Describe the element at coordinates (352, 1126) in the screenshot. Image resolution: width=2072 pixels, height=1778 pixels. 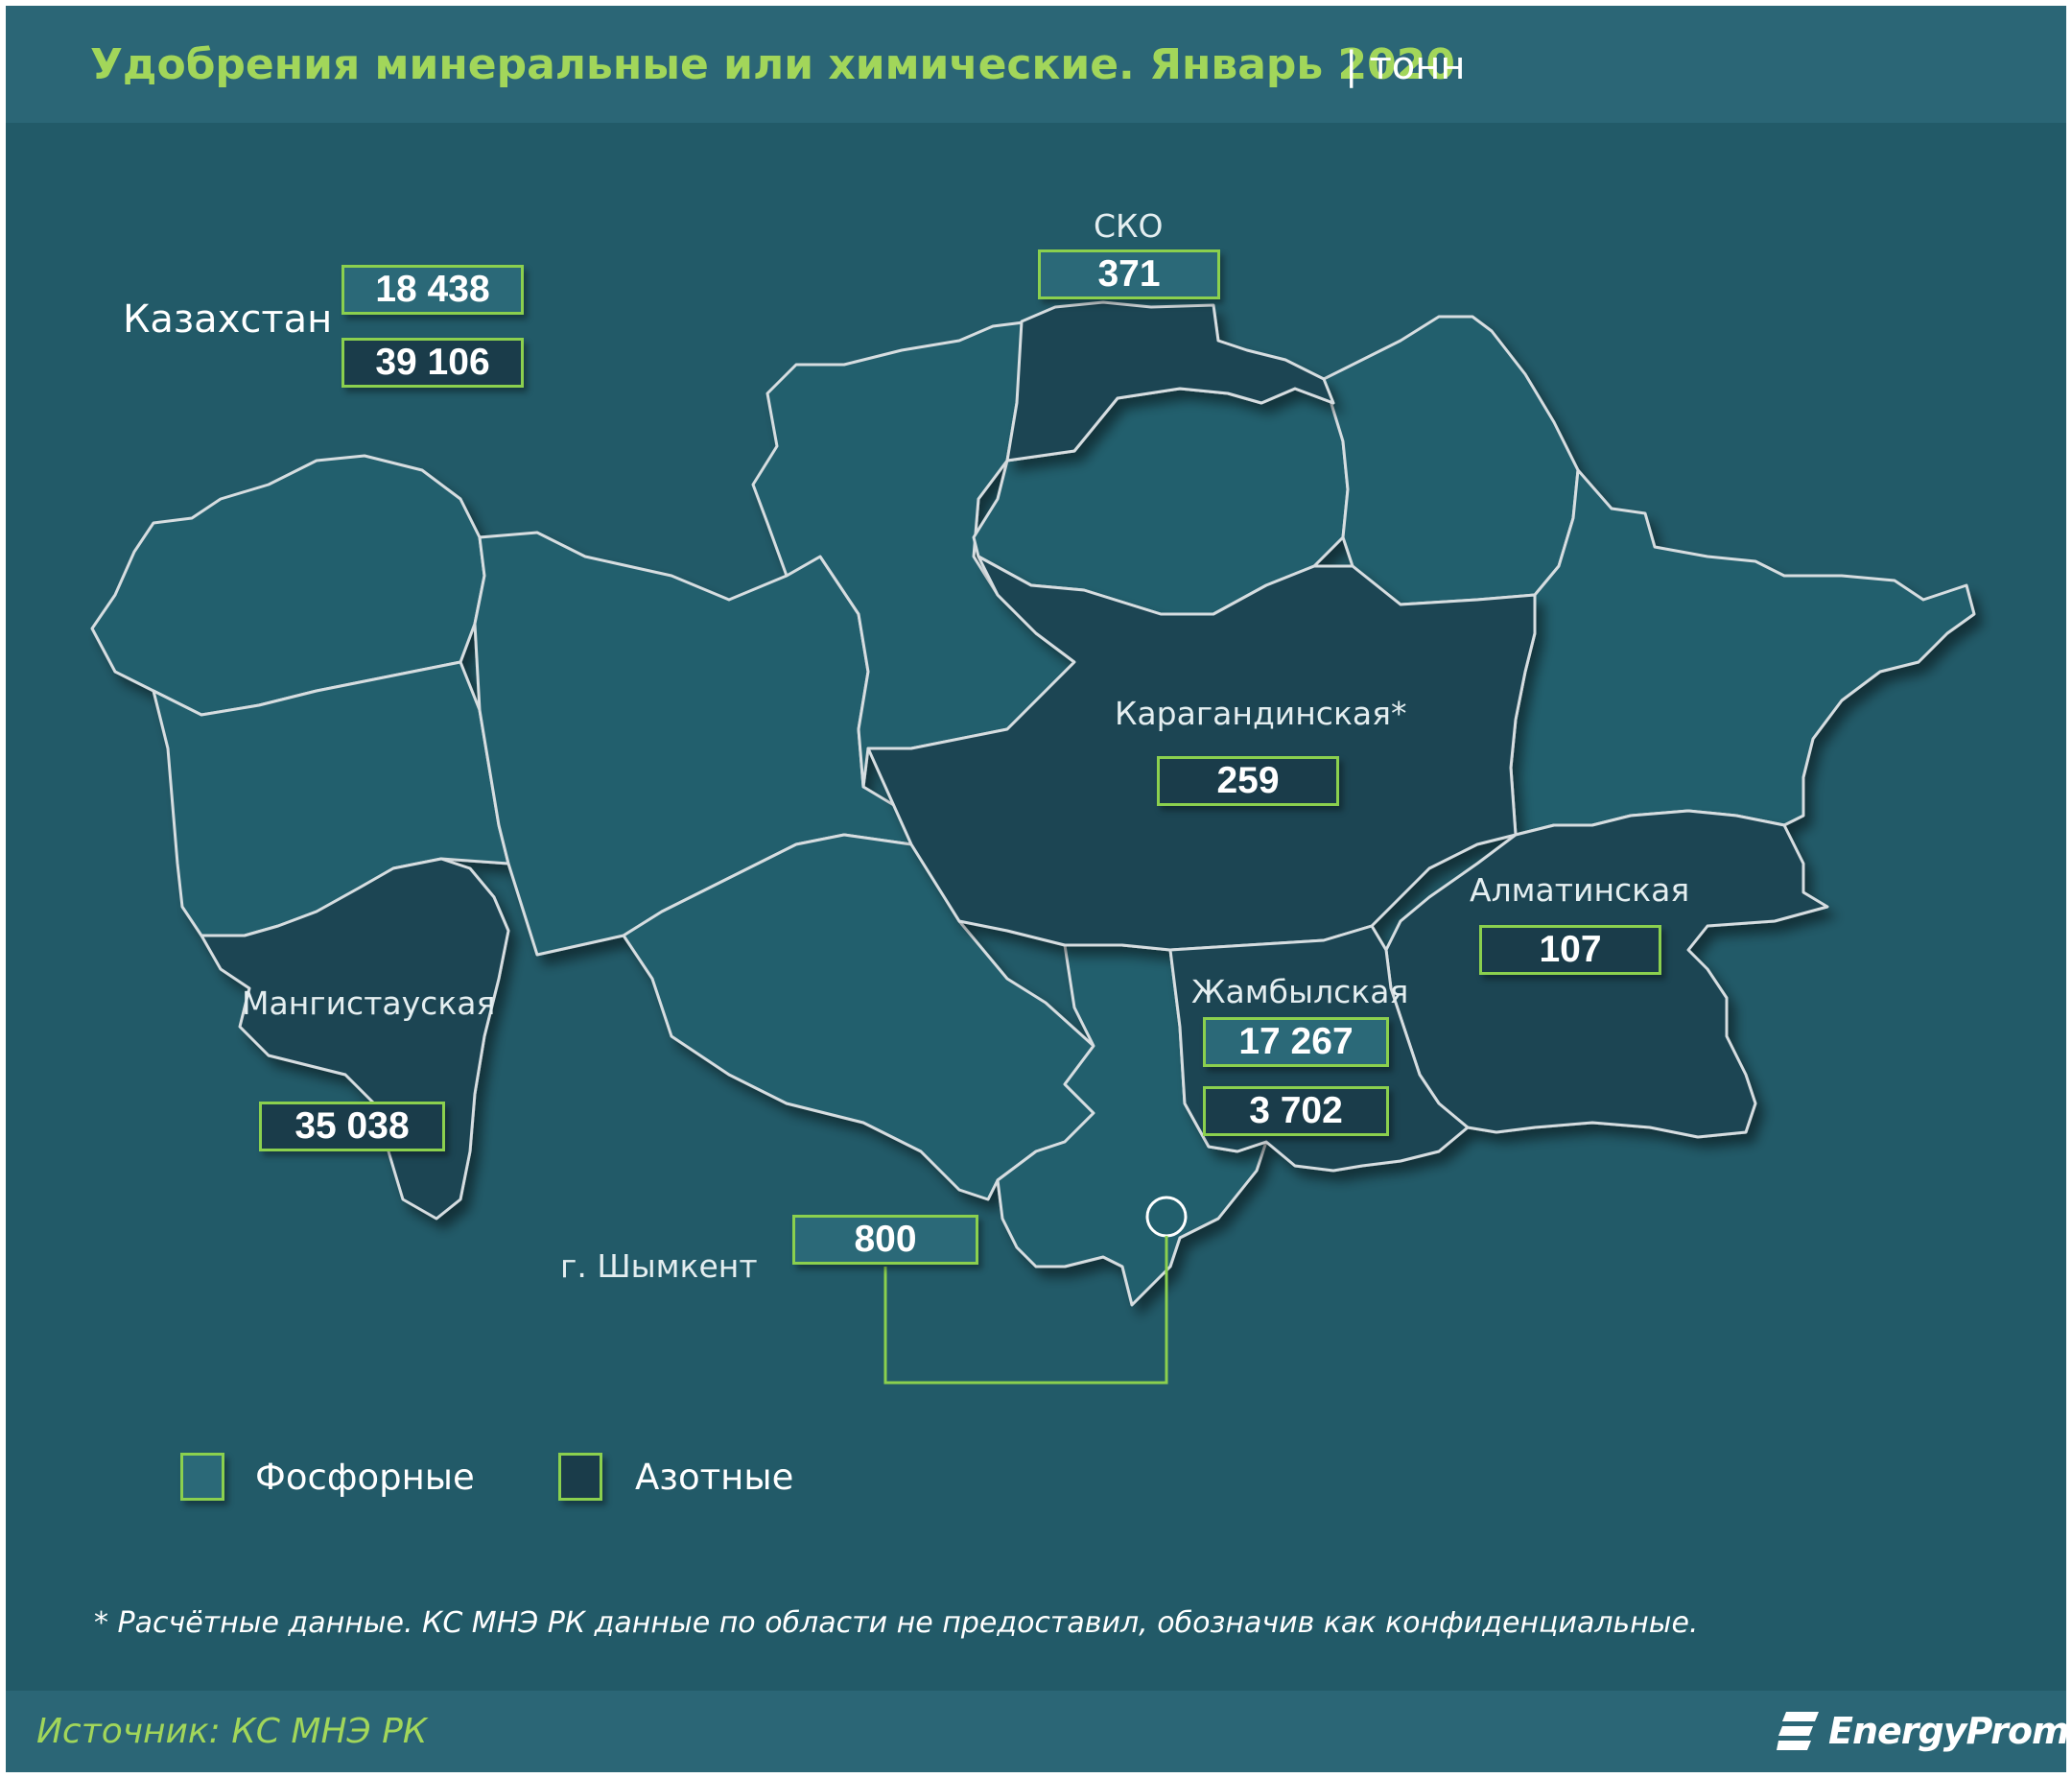
I see `mangistau-nitrogen-value: 35 038` at that location.